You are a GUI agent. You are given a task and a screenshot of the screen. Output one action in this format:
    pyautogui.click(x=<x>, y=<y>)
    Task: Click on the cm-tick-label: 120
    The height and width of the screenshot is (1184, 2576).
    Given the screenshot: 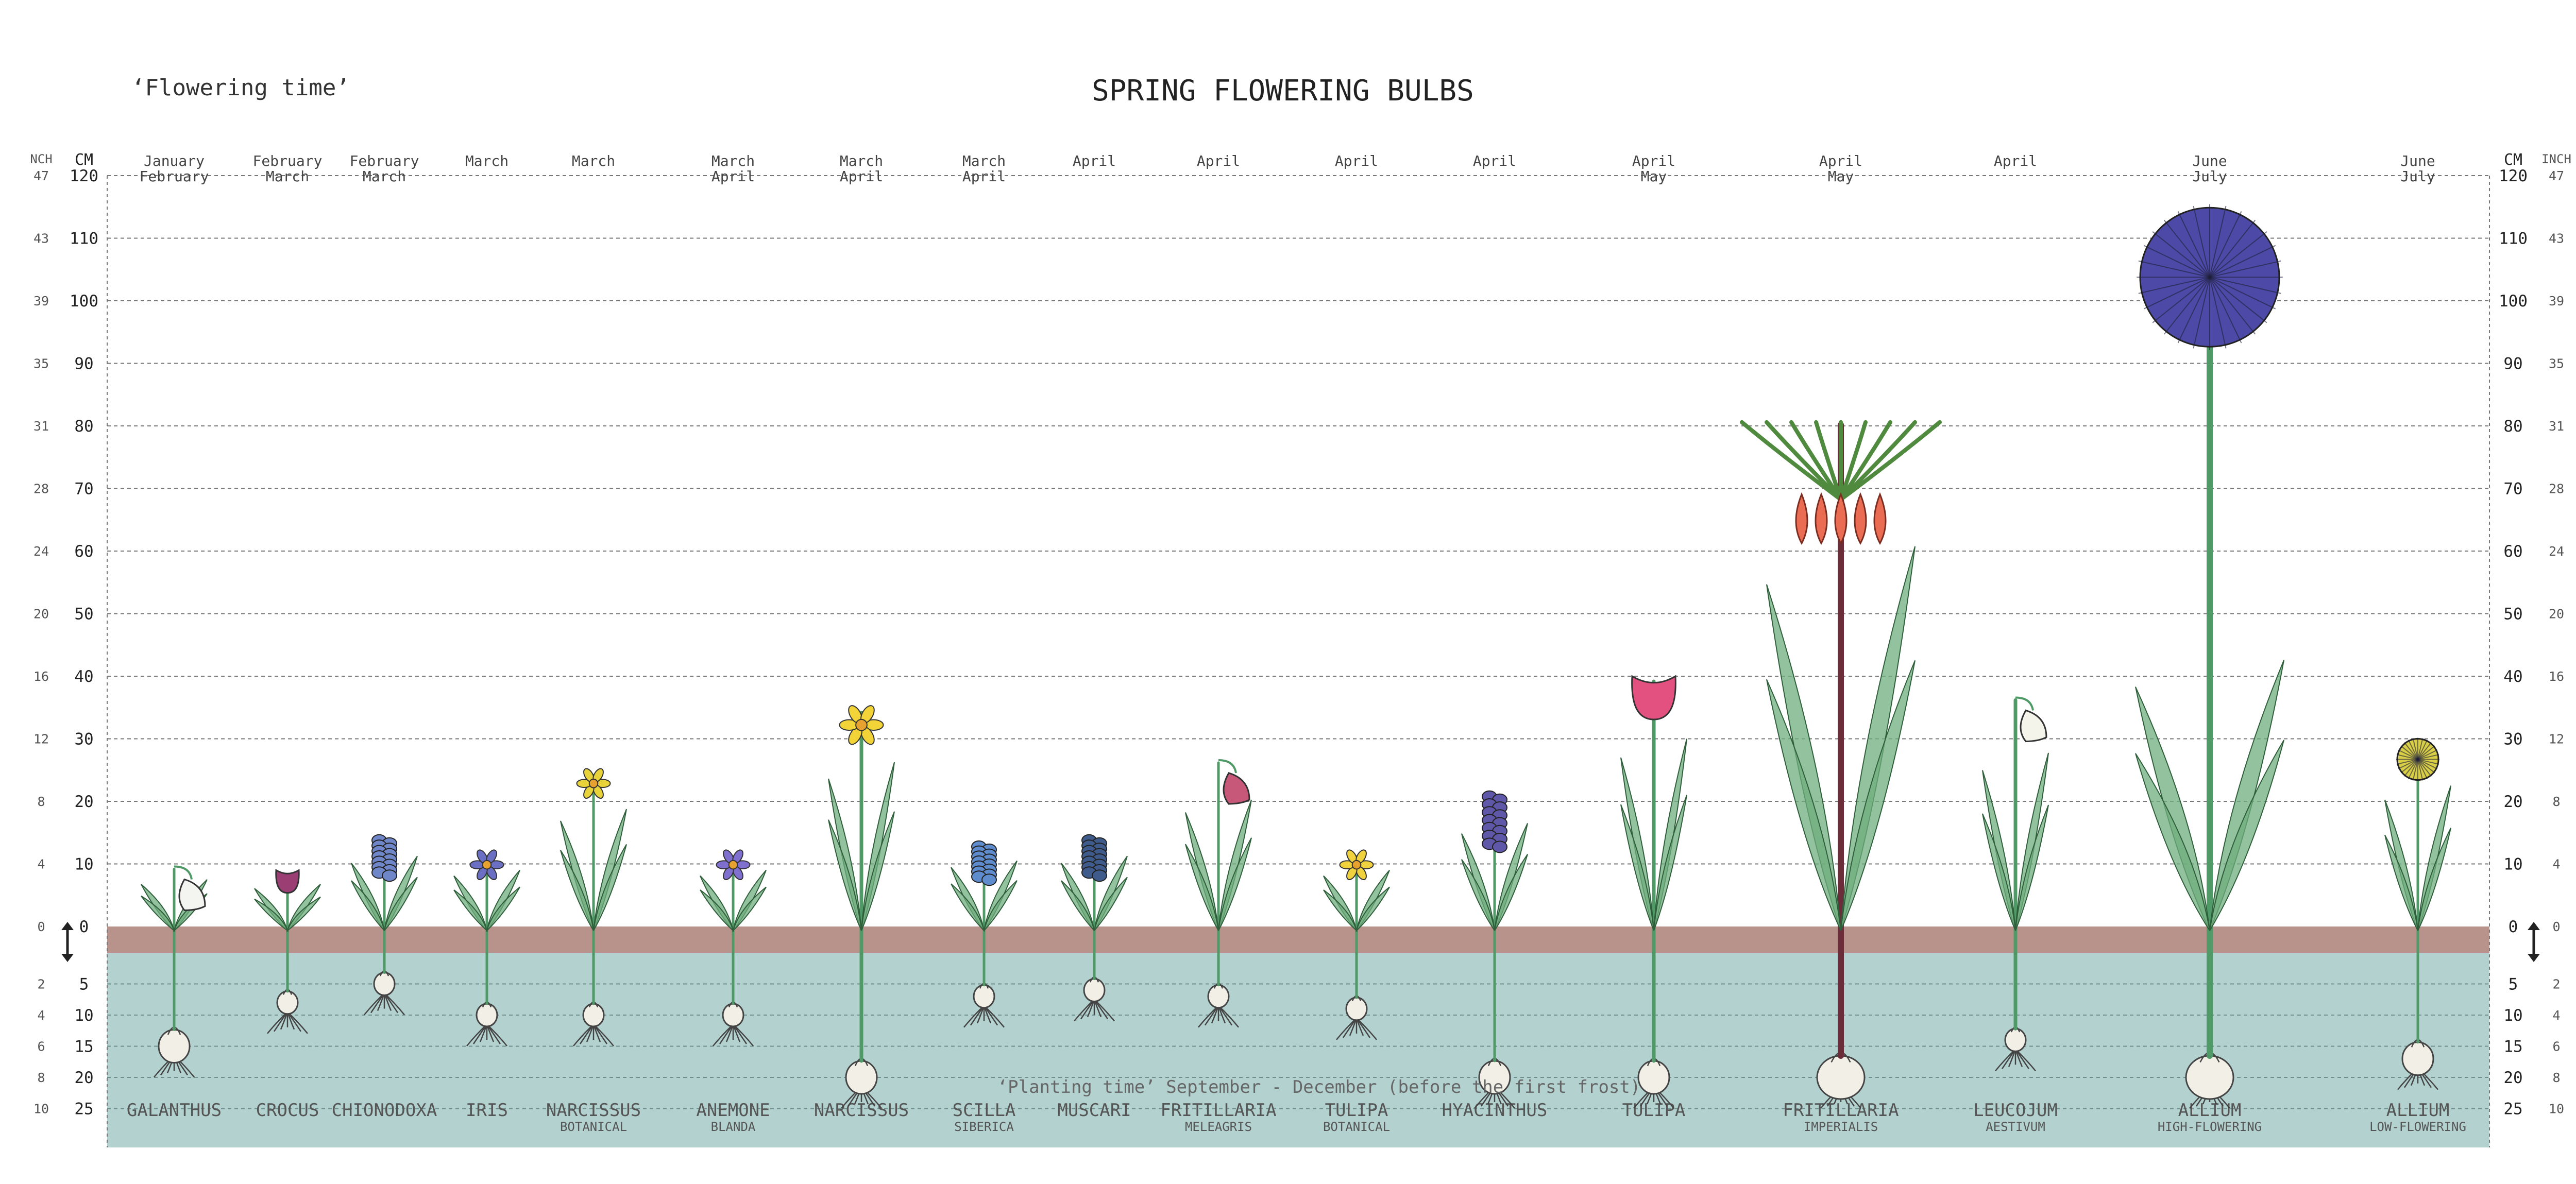 What is the action you would take?
    pyautogui.click(x=84, y=176)
    